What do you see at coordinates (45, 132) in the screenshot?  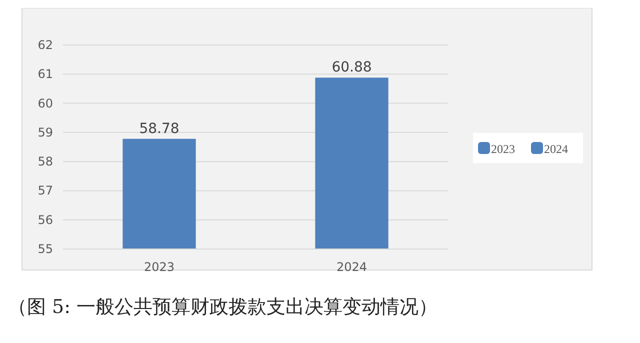 I see `y-tick-label: 59` at bounding box center [45, 132].